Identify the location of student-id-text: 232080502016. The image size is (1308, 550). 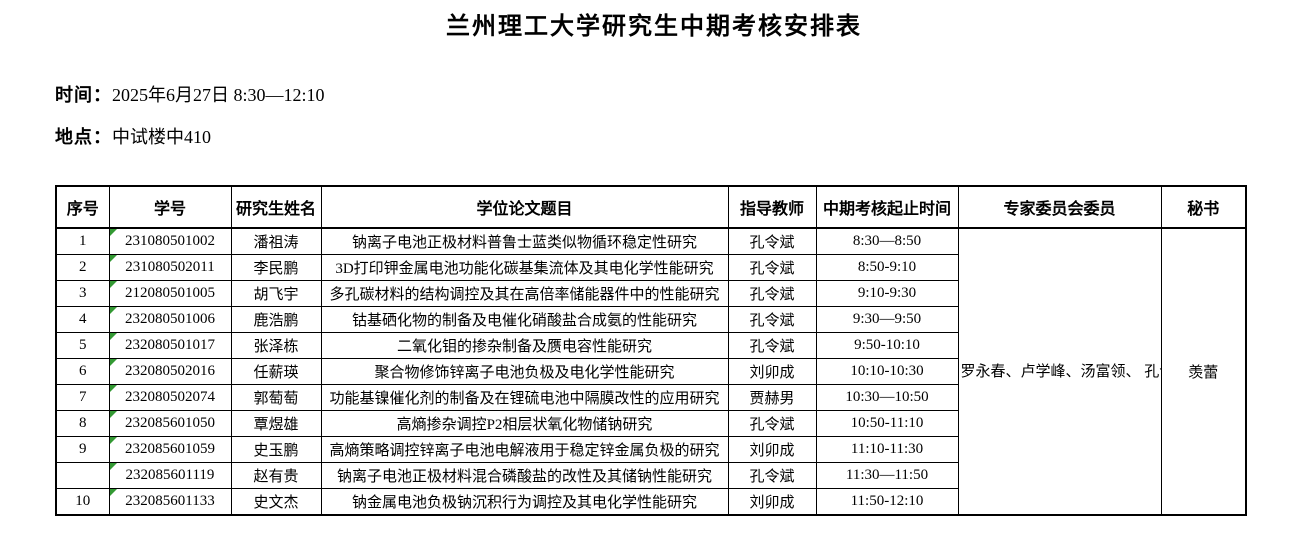
(170, 371).